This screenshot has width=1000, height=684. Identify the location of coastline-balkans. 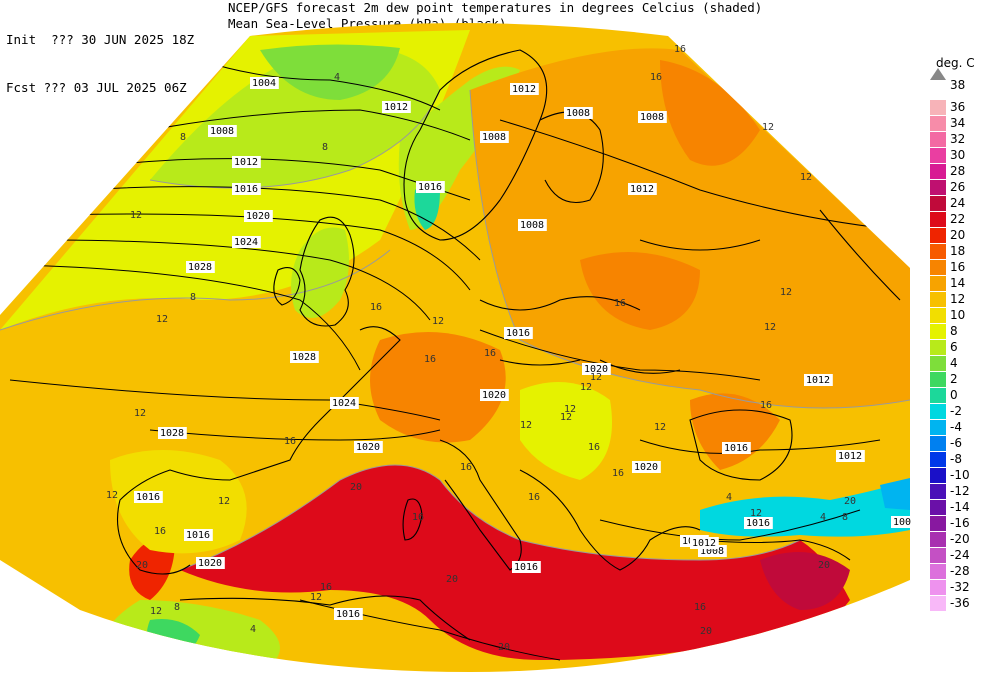
(610, 520).